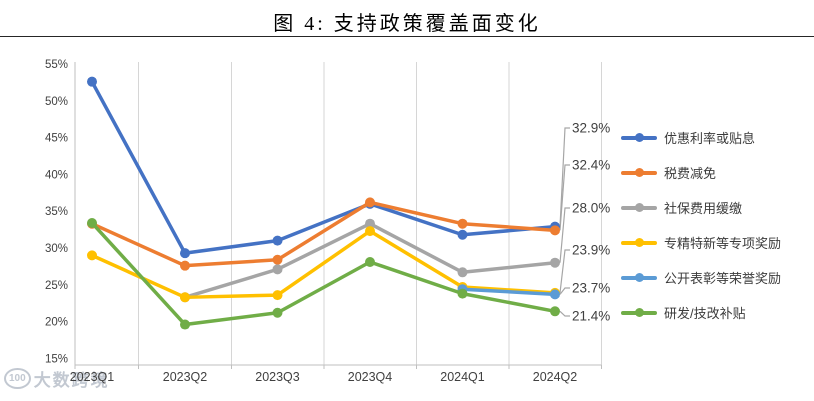 Image resolution: width=814 pixels, height=401 pixels. I want to click on legend-label: 优惠利率或贴息, so click(710, 138).